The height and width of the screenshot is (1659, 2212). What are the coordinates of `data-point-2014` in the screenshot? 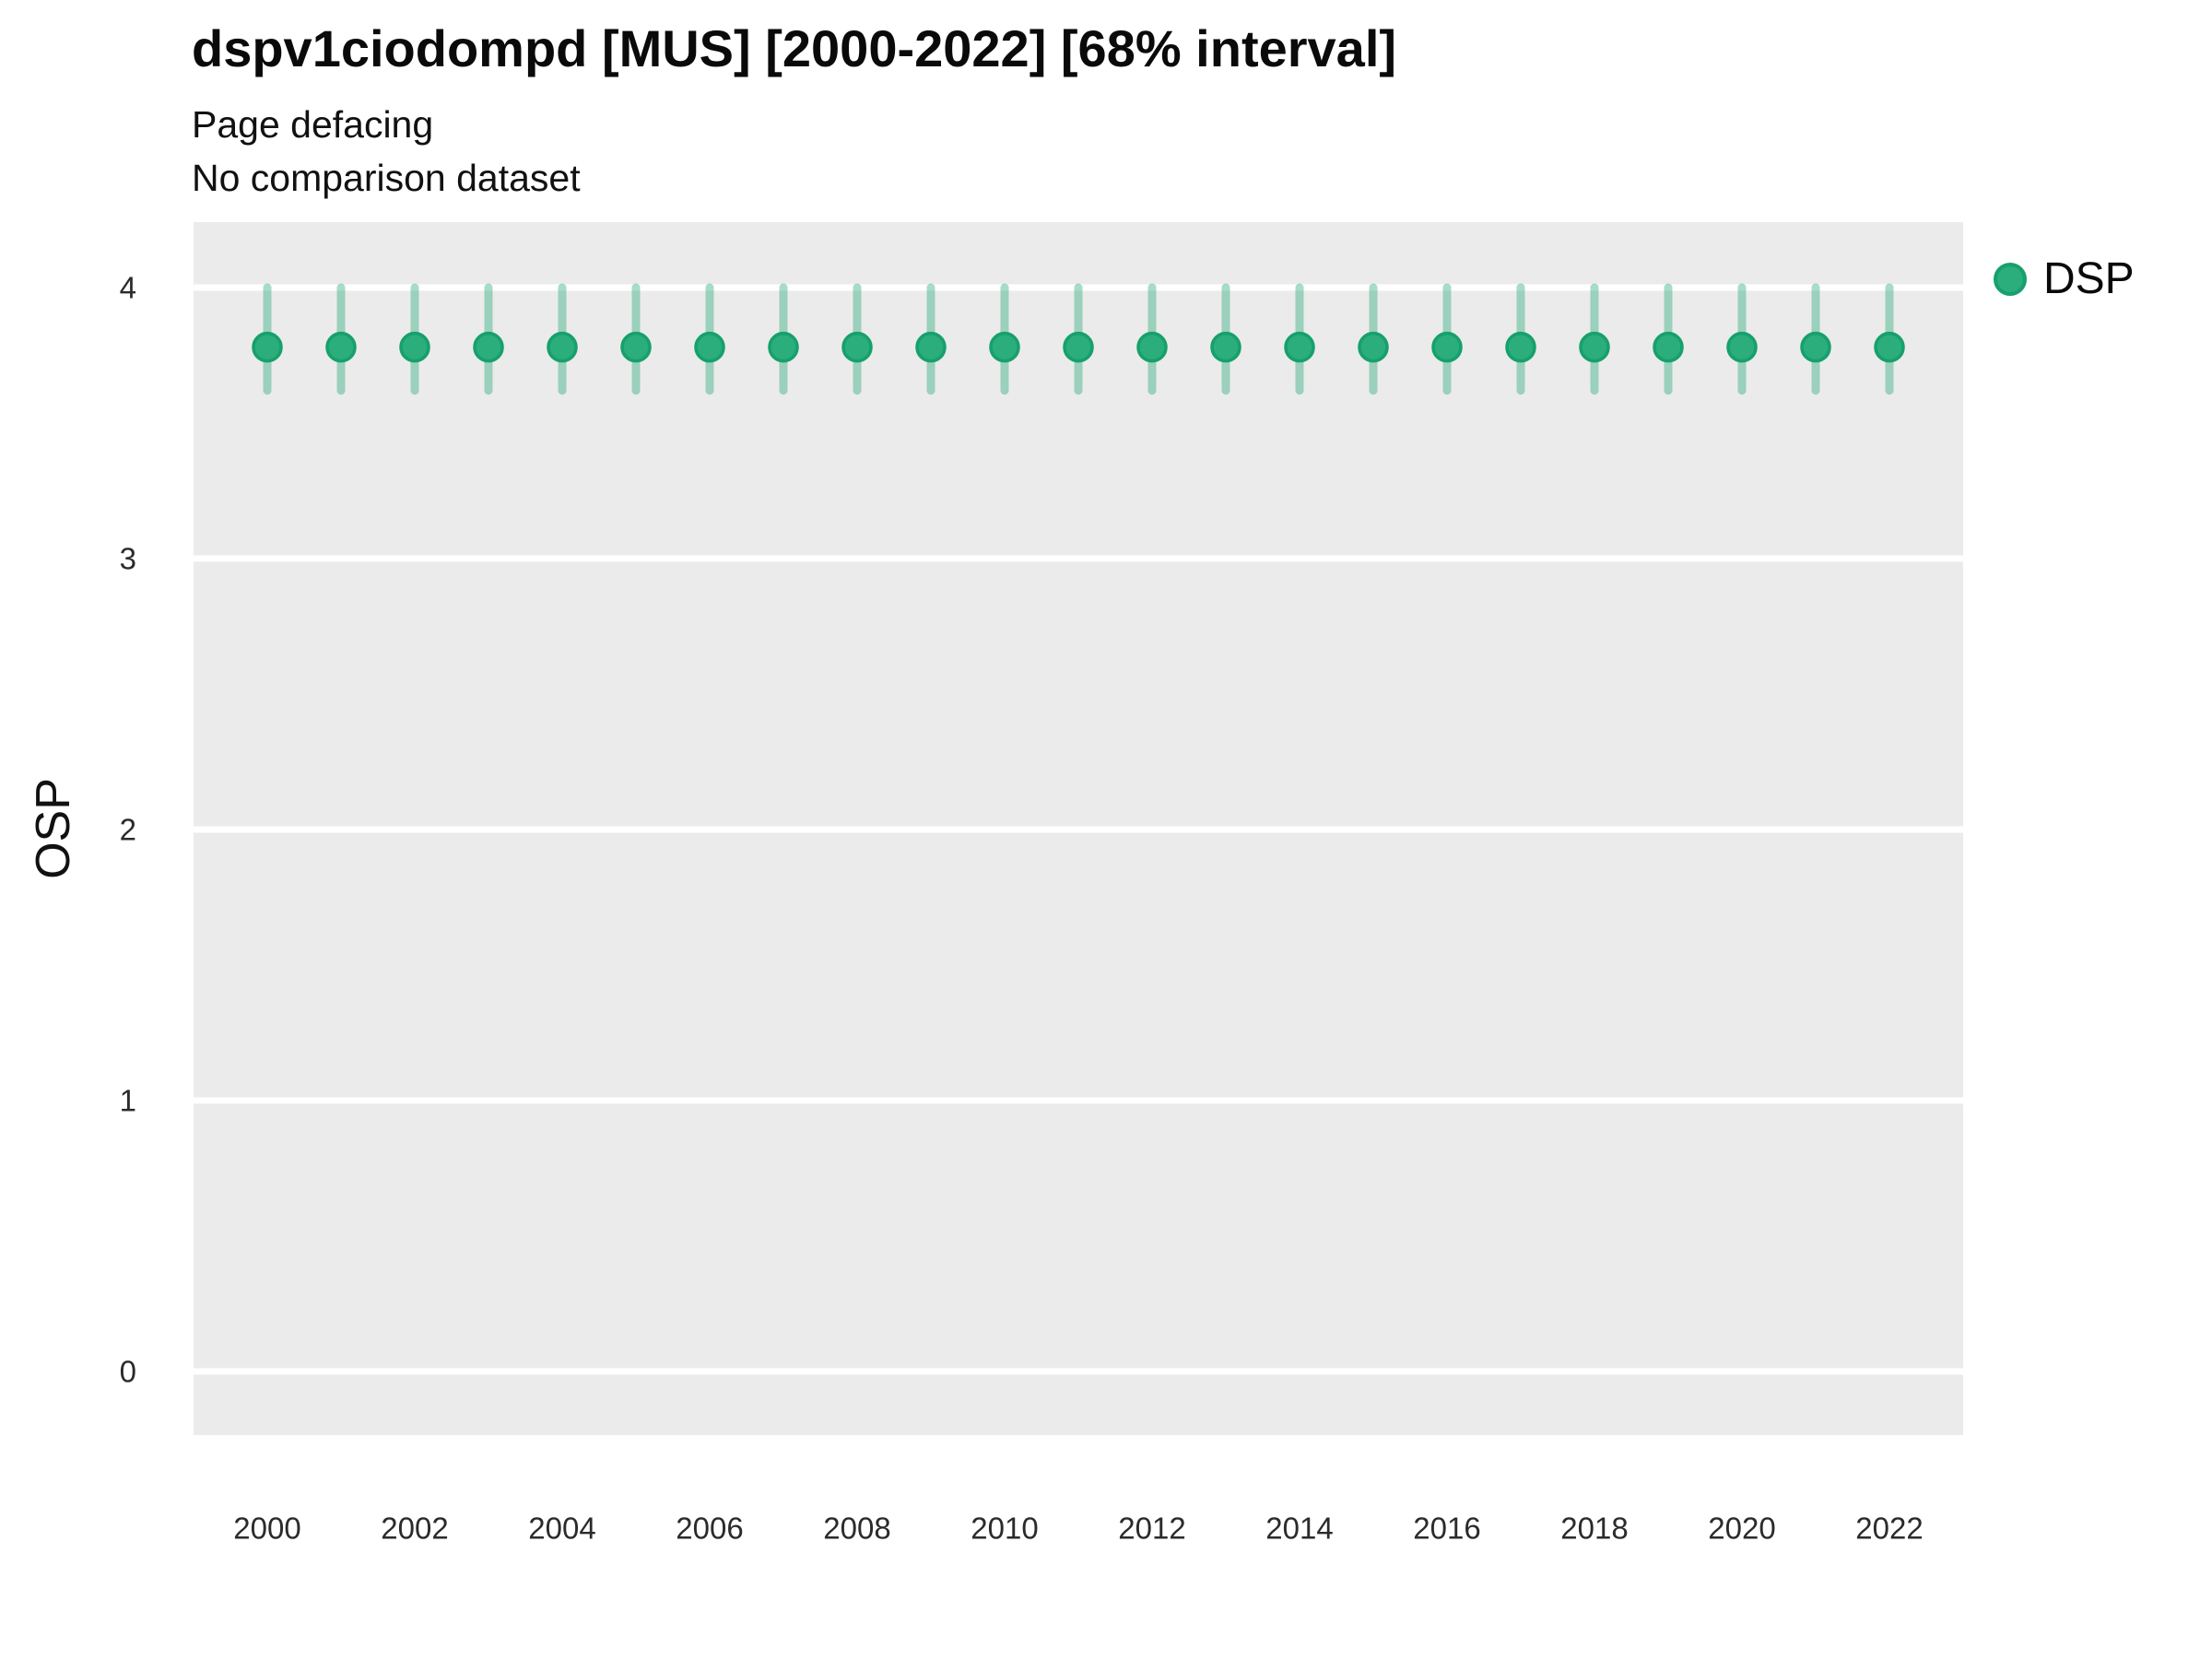 It's located at (1299, 347).